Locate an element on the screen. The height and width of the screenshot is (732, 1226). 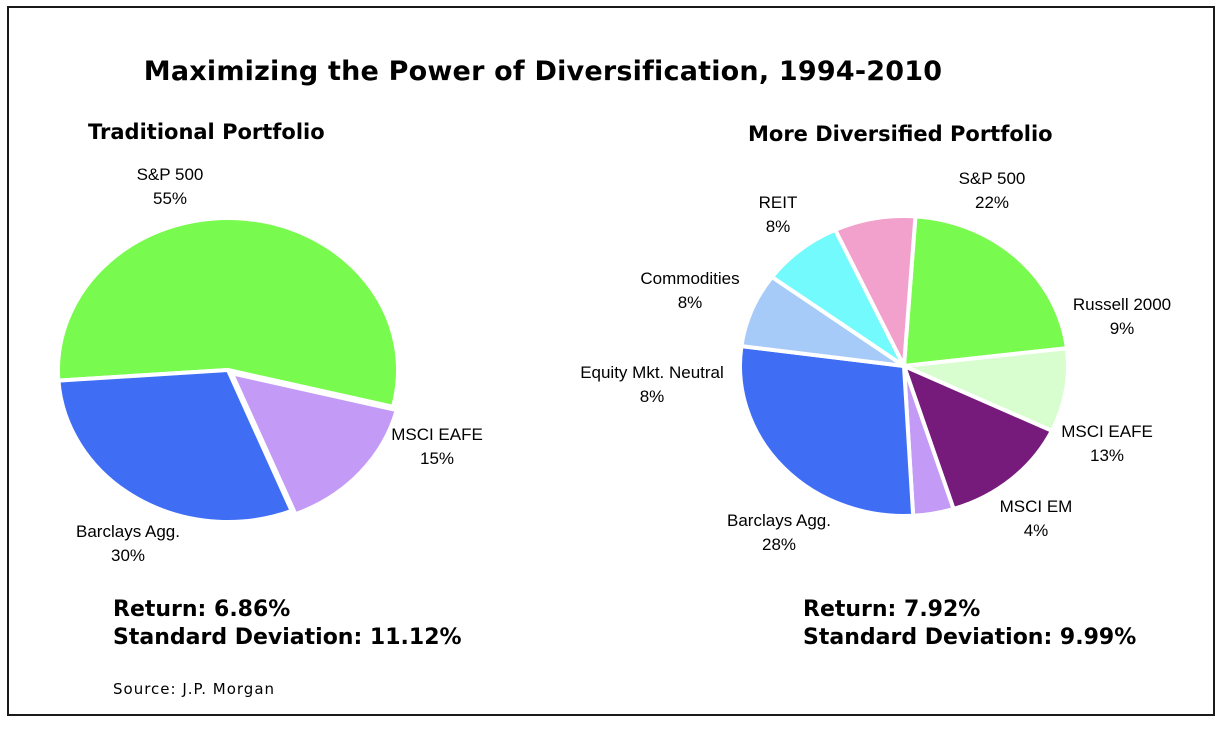
diversified-value-equity-mkt-neutral: 8% is located at coordinates (652, 396).